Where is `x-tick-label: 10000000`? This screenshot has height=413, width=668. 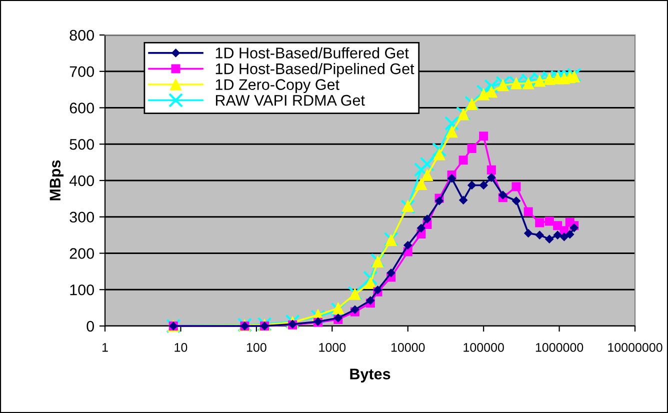
x-tick-label: 10000000 is located at coordinates (635, 347).